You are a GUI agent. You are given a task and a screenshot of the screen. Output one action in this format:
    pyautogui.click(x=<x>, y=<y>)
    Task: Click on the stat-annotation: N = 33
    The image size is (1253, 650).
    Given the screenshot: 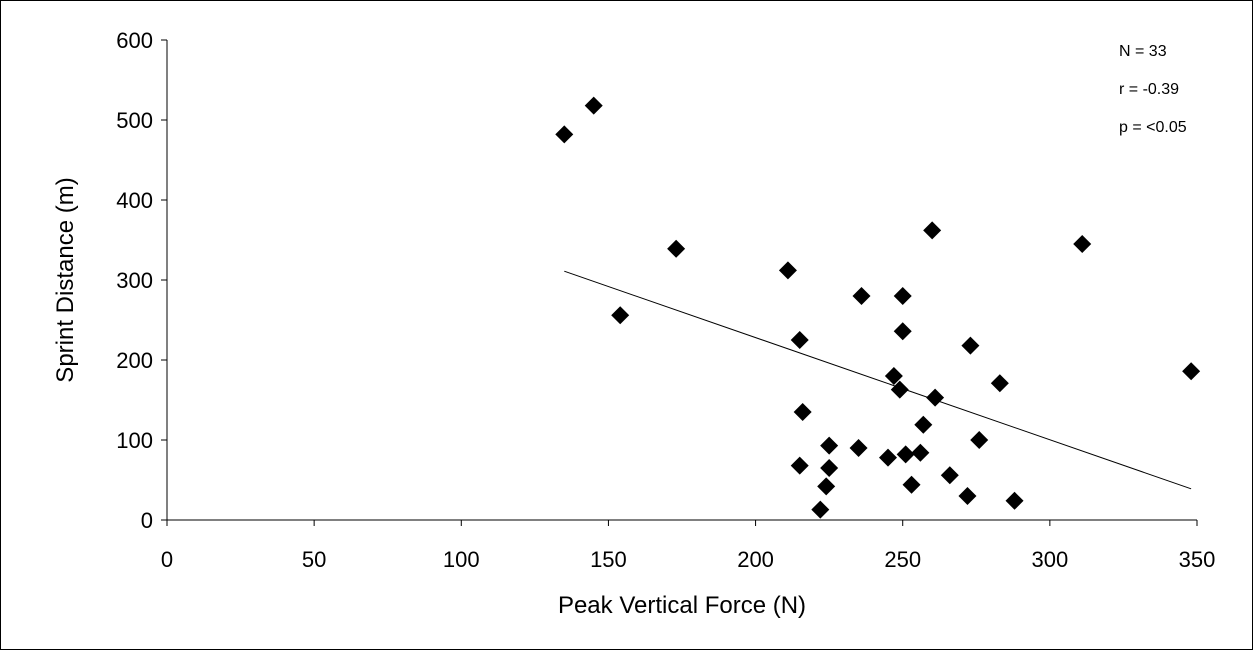 What is the action you would take?
    pyautogui.click(x=1143, y=51)
    